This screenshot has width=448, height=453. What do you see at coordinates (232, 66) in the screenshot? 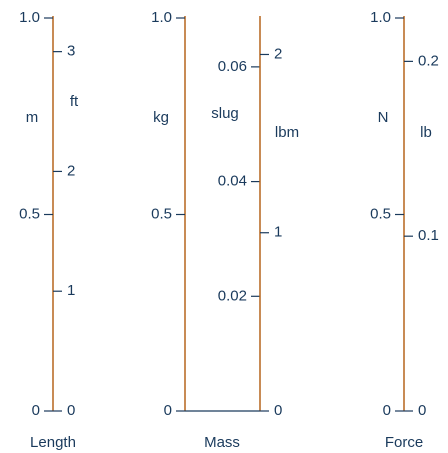
I see `mass-middle-tick-label: 0.06` at bounding box center [232, 66].